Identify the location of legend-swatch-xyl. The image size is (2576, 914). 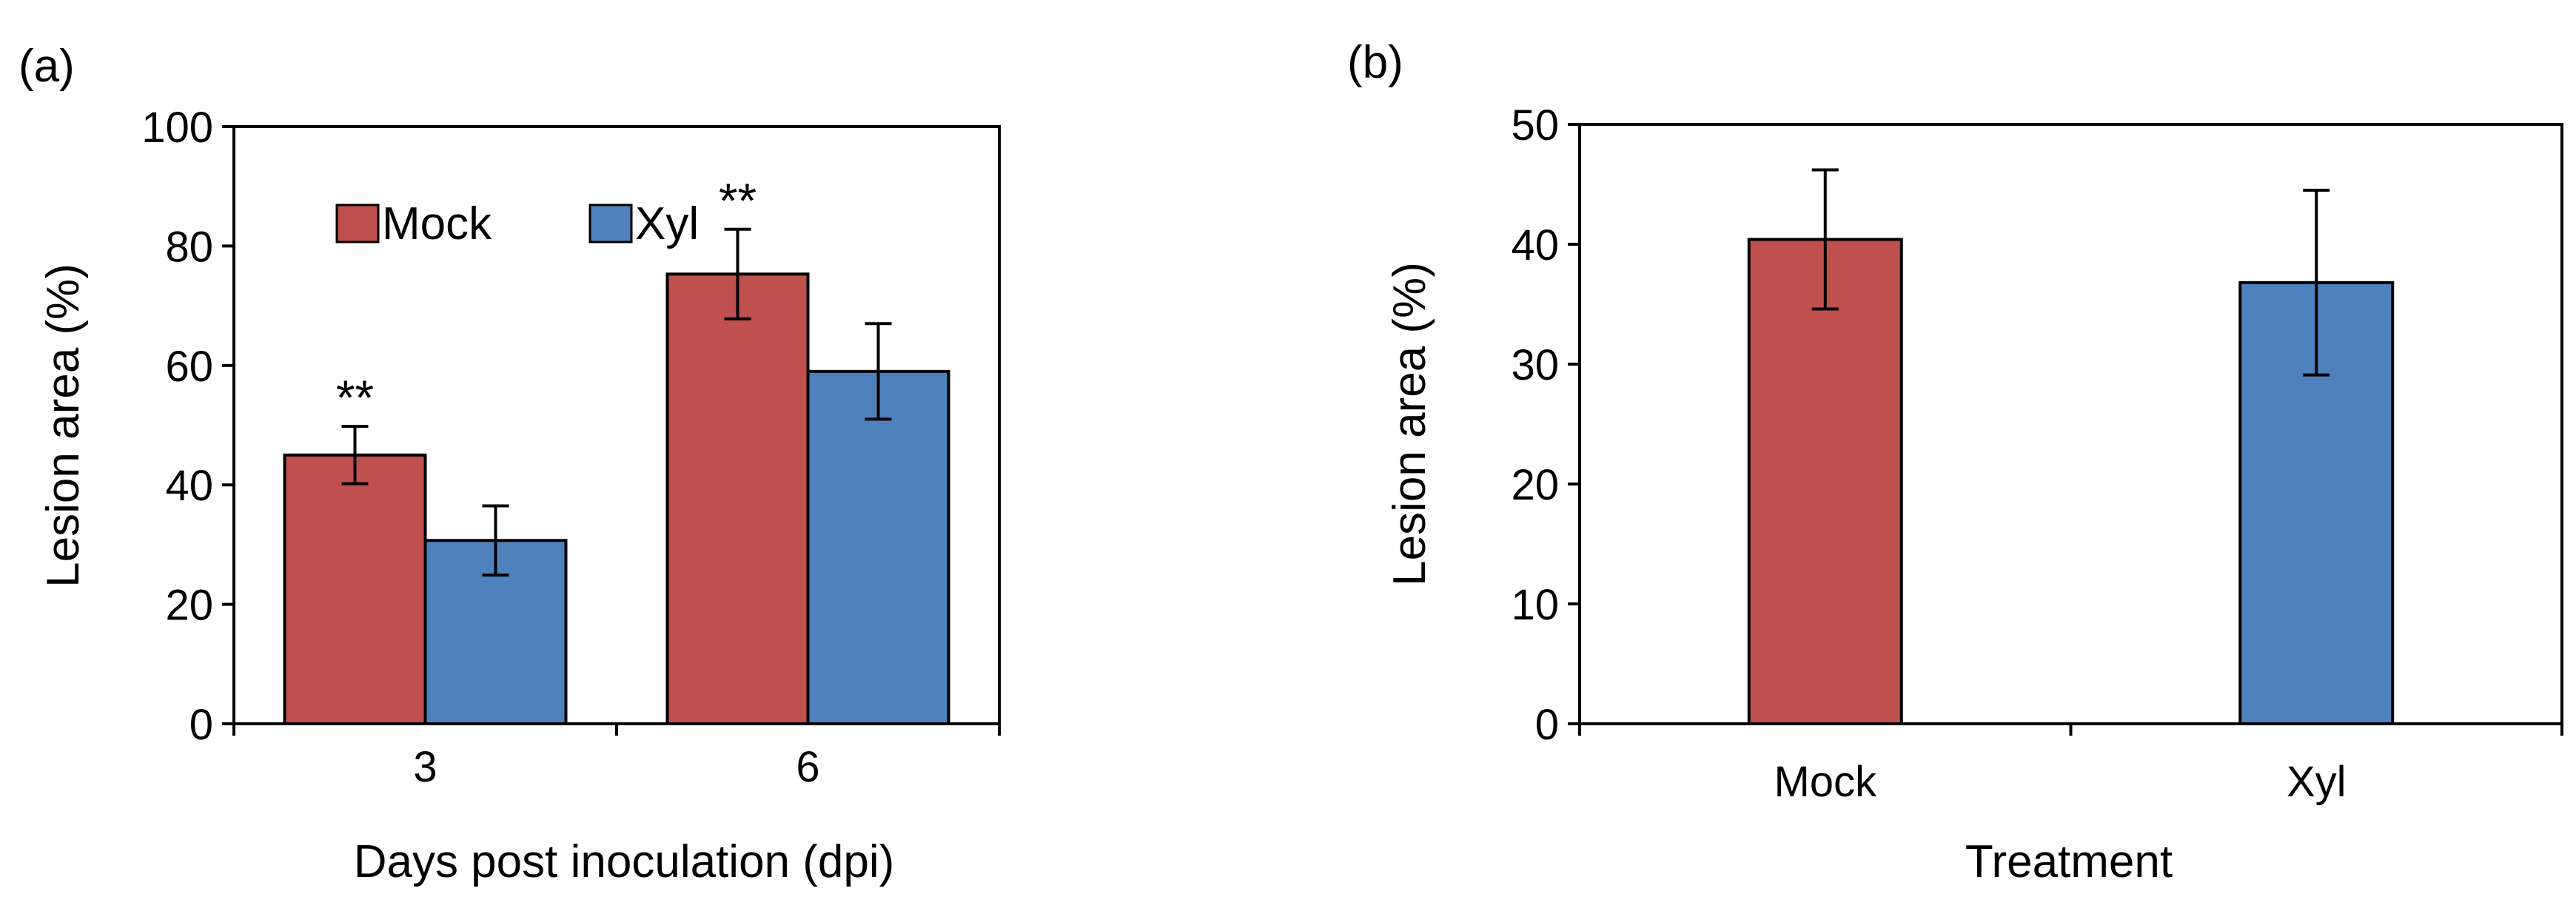
(610, 223).